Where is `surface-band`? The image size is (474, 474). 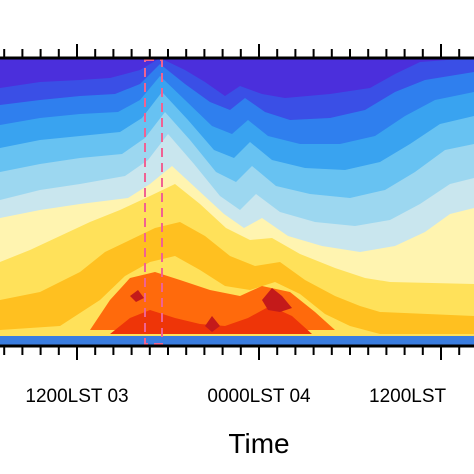
surface-band is located at coordinates (237, 341).